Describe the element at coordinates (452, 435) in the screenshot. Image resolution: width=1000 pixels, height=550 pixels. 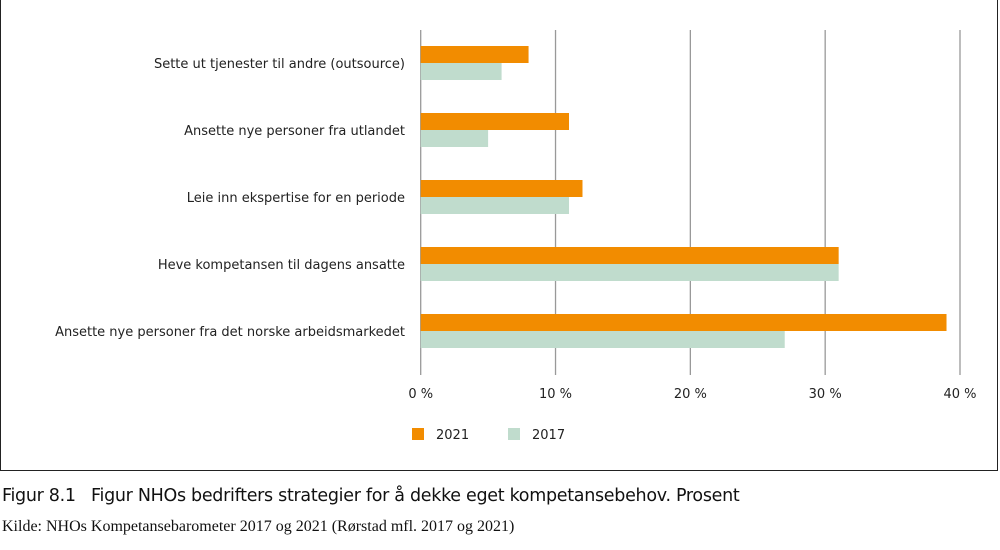
I see `legend-label: 2021` at that location.